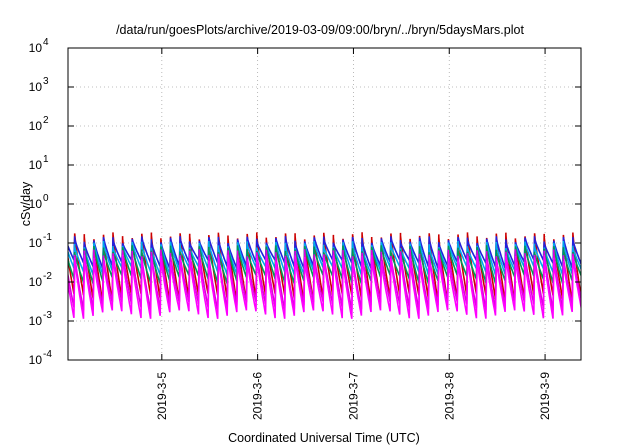 The width and height of the screenshot is (640, 448). What do you see at coordinates (47, 315) in the screenshot?
I see `y-tick-exponent: -3` at bounding box center [47, 315].